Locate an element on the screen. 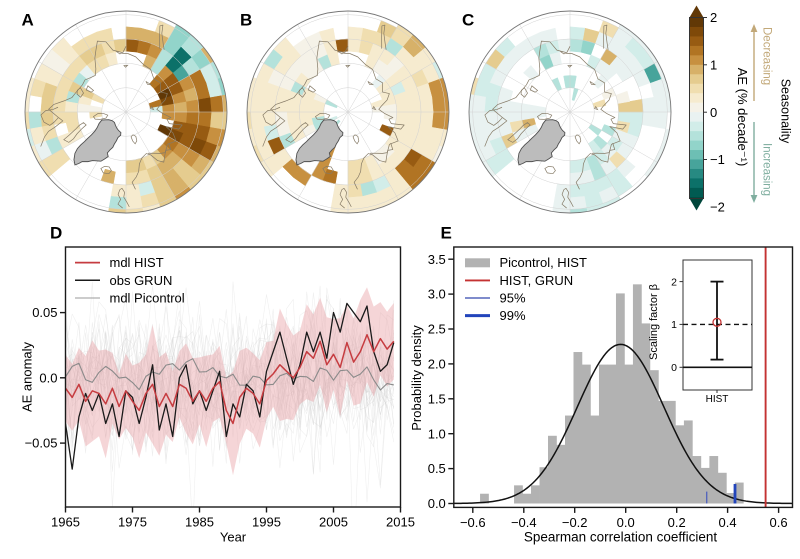 This screenshot has height=559, width=800. svg-text: 1975 is located at coordinates (132, 522).